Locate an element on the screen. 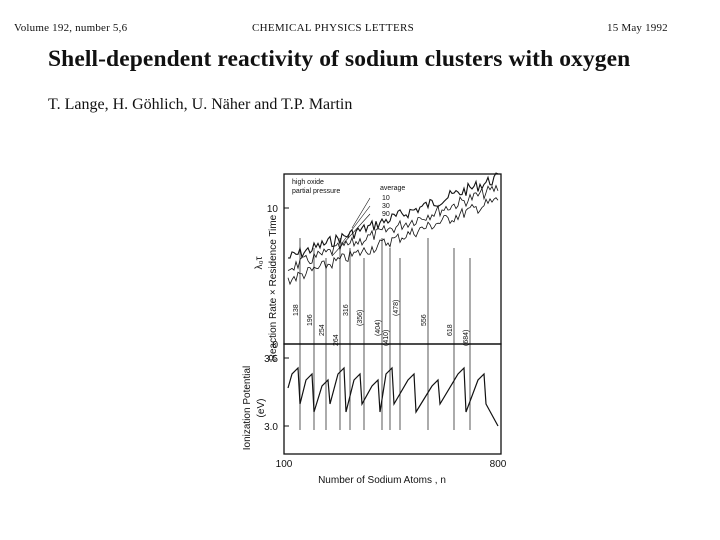 This screenshot has width=720, height=540. shell-label: (410) is located at coordinates (386, 338).